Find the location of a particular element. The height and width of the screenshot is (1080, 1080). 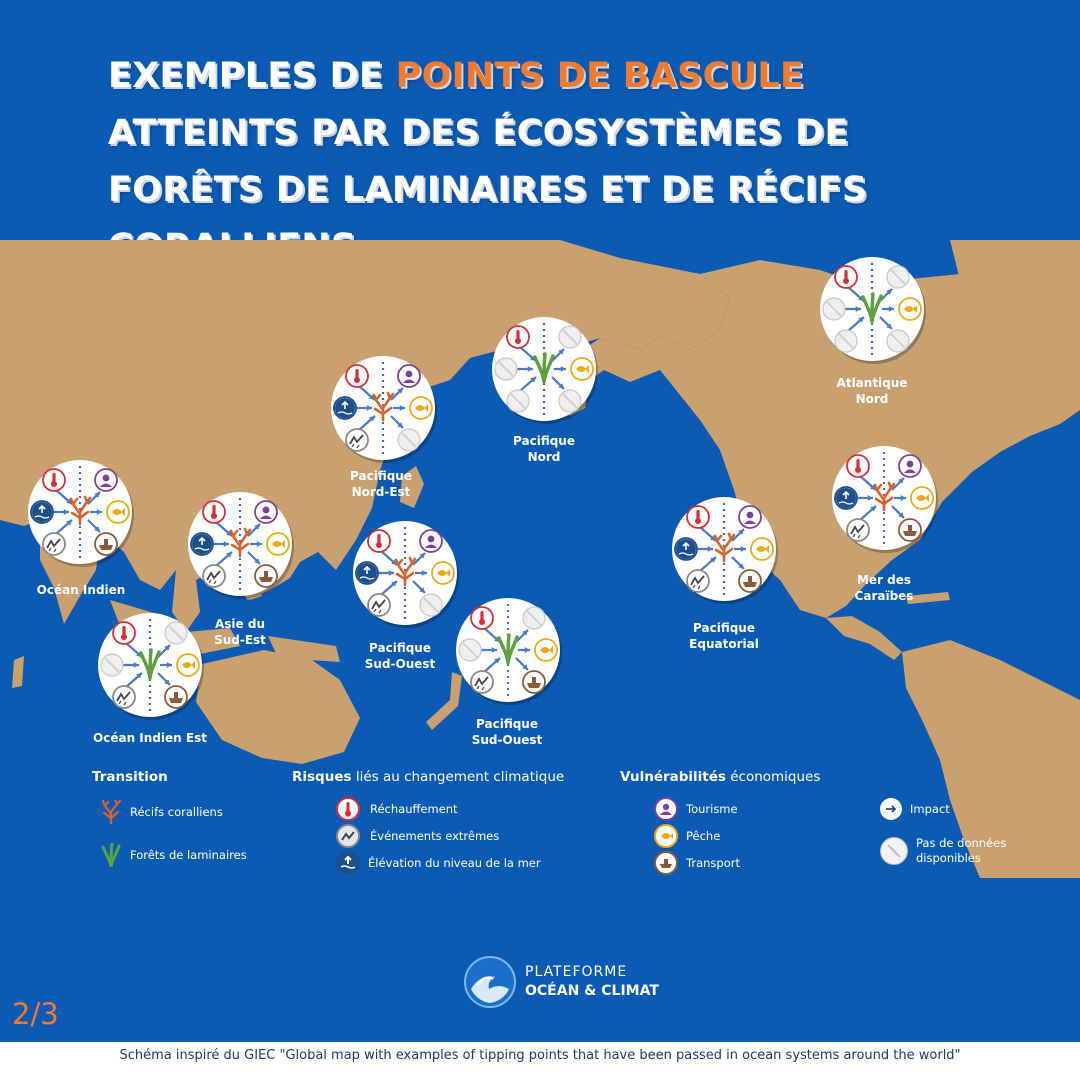

region-marker-pacifique-equatorial is located at coordinates (725, 550).